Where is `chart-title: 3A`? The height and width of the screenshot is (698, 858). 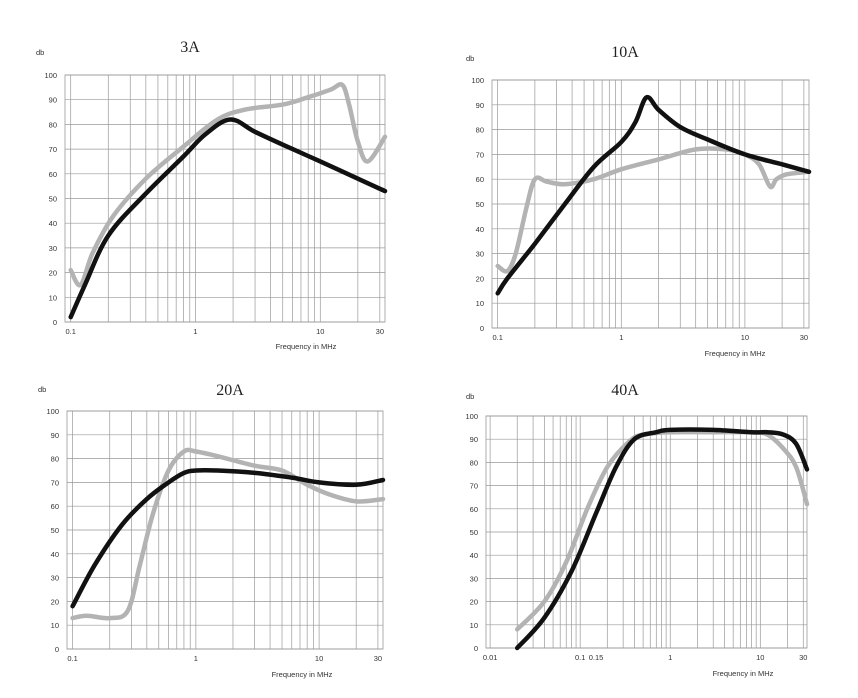
chart-title: 3A is located at coordinates (190, 47).